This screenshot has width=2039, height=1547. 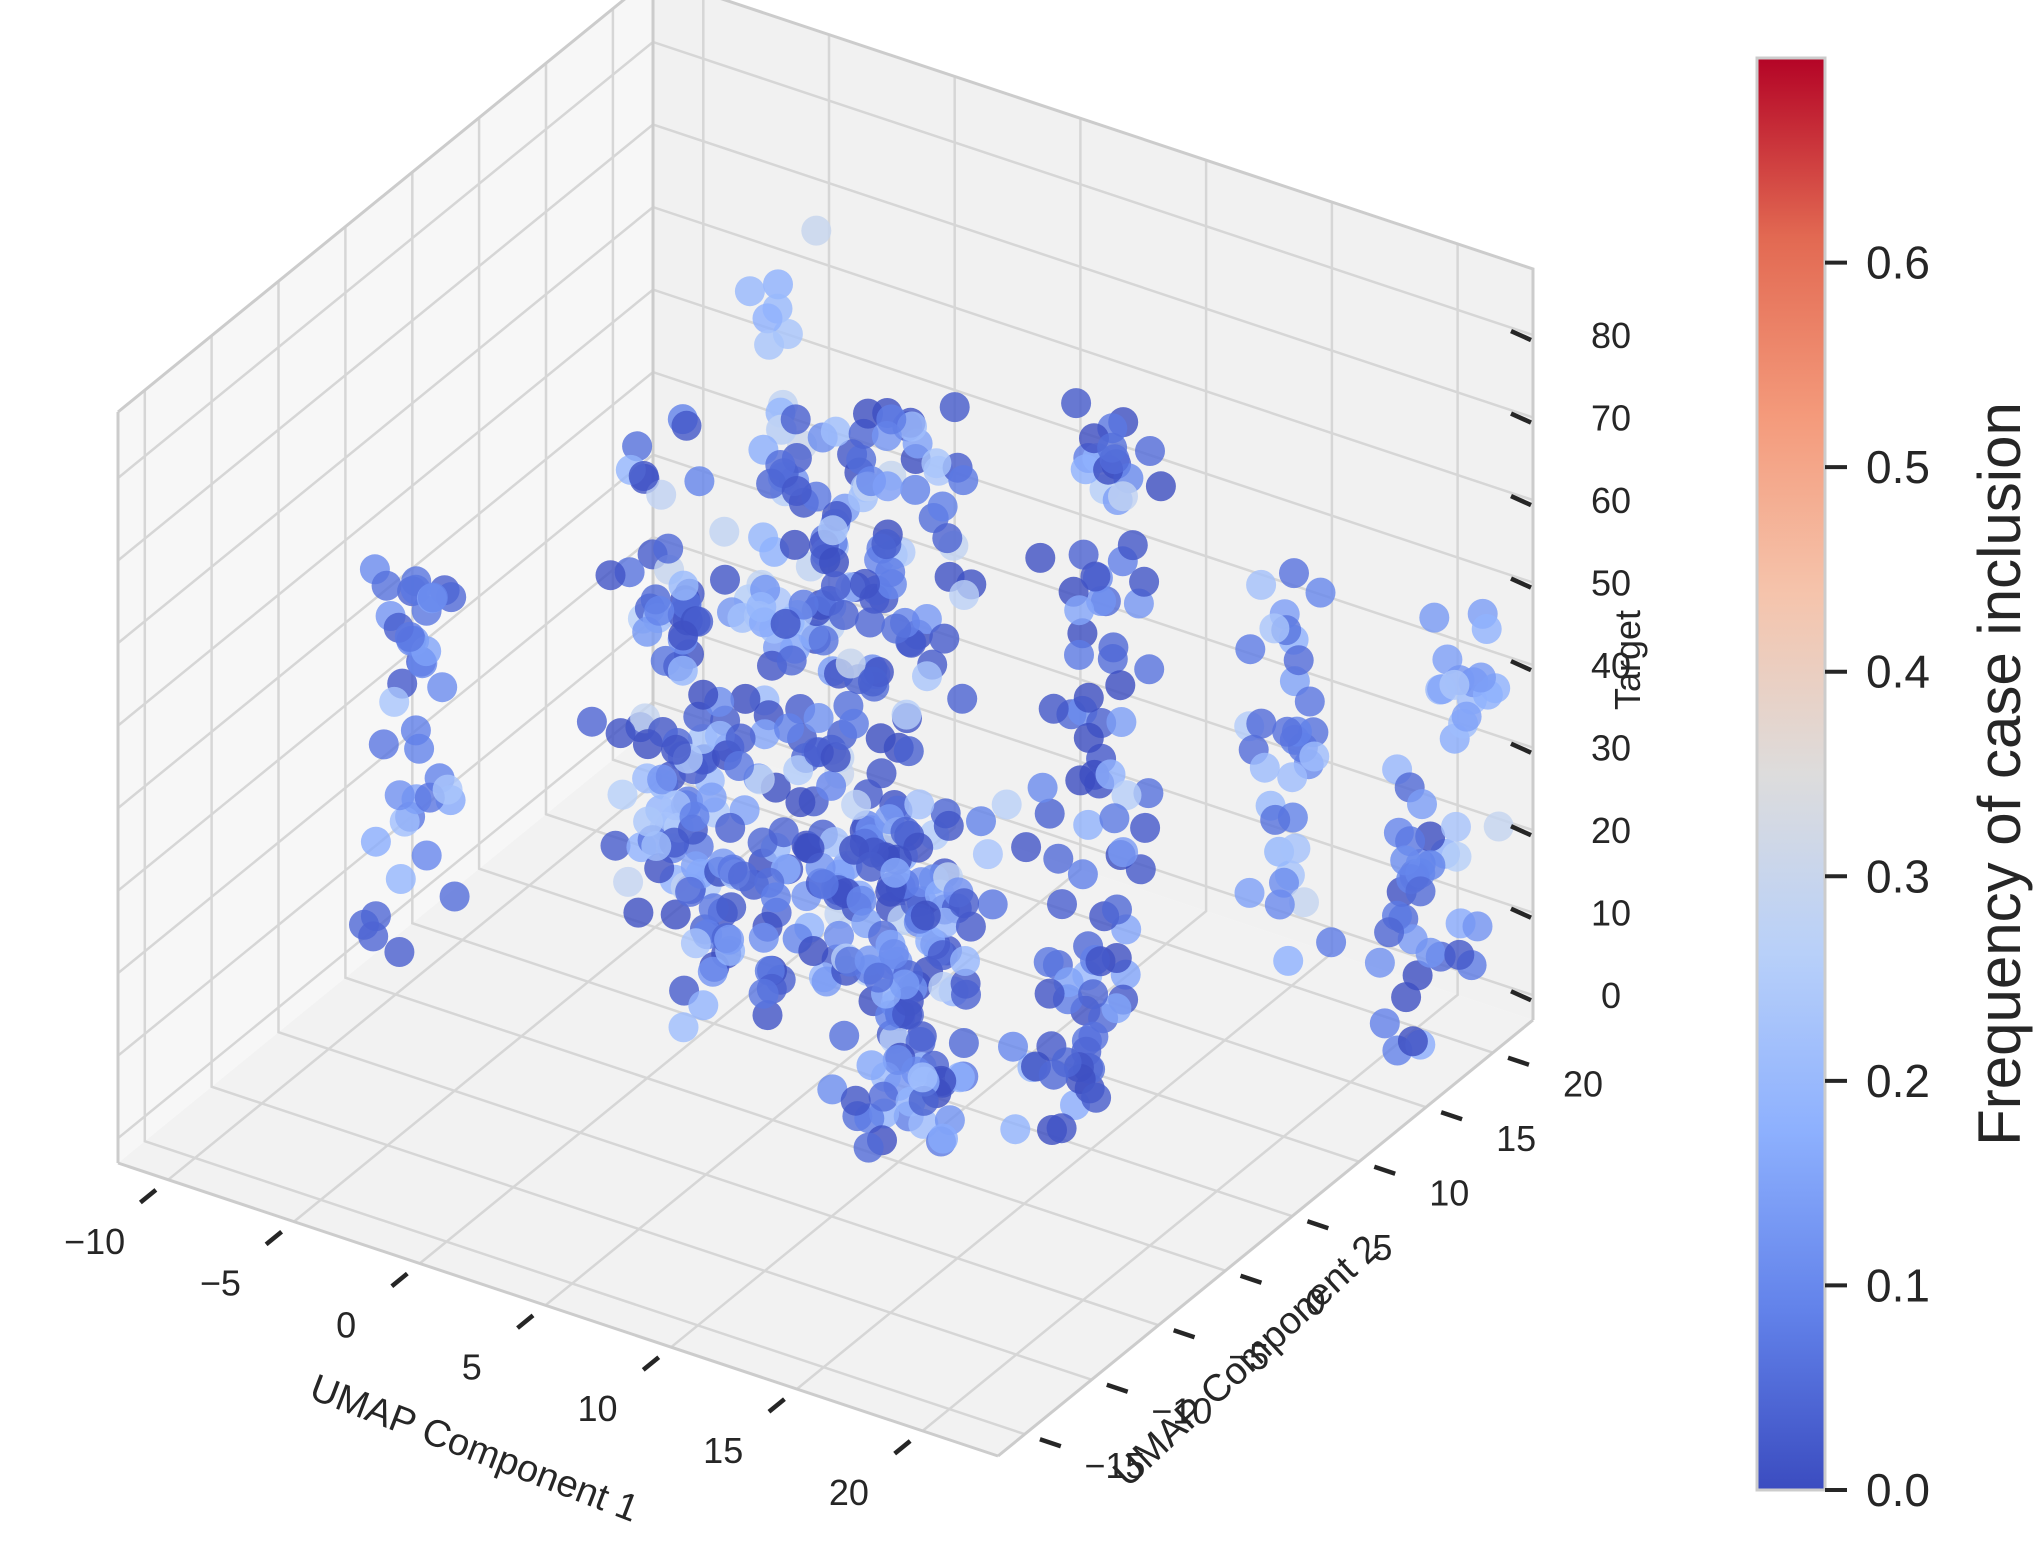 What do you see at coordinates (472, 1366) in the screenshot?
I see `x-tick-label: 5` at bounding box center [472, 1366].